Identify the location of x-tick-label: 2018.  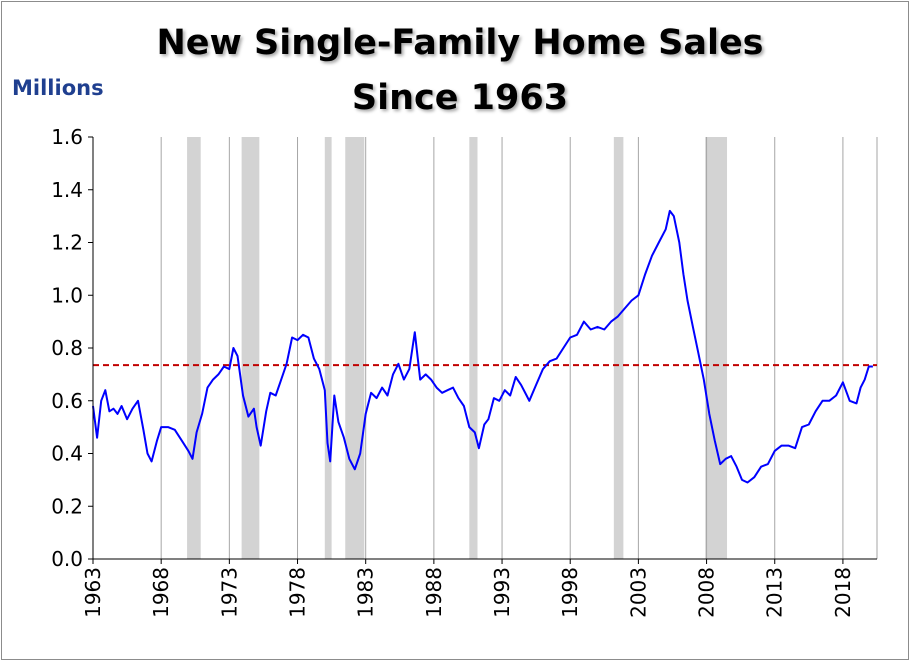
(843, 592).